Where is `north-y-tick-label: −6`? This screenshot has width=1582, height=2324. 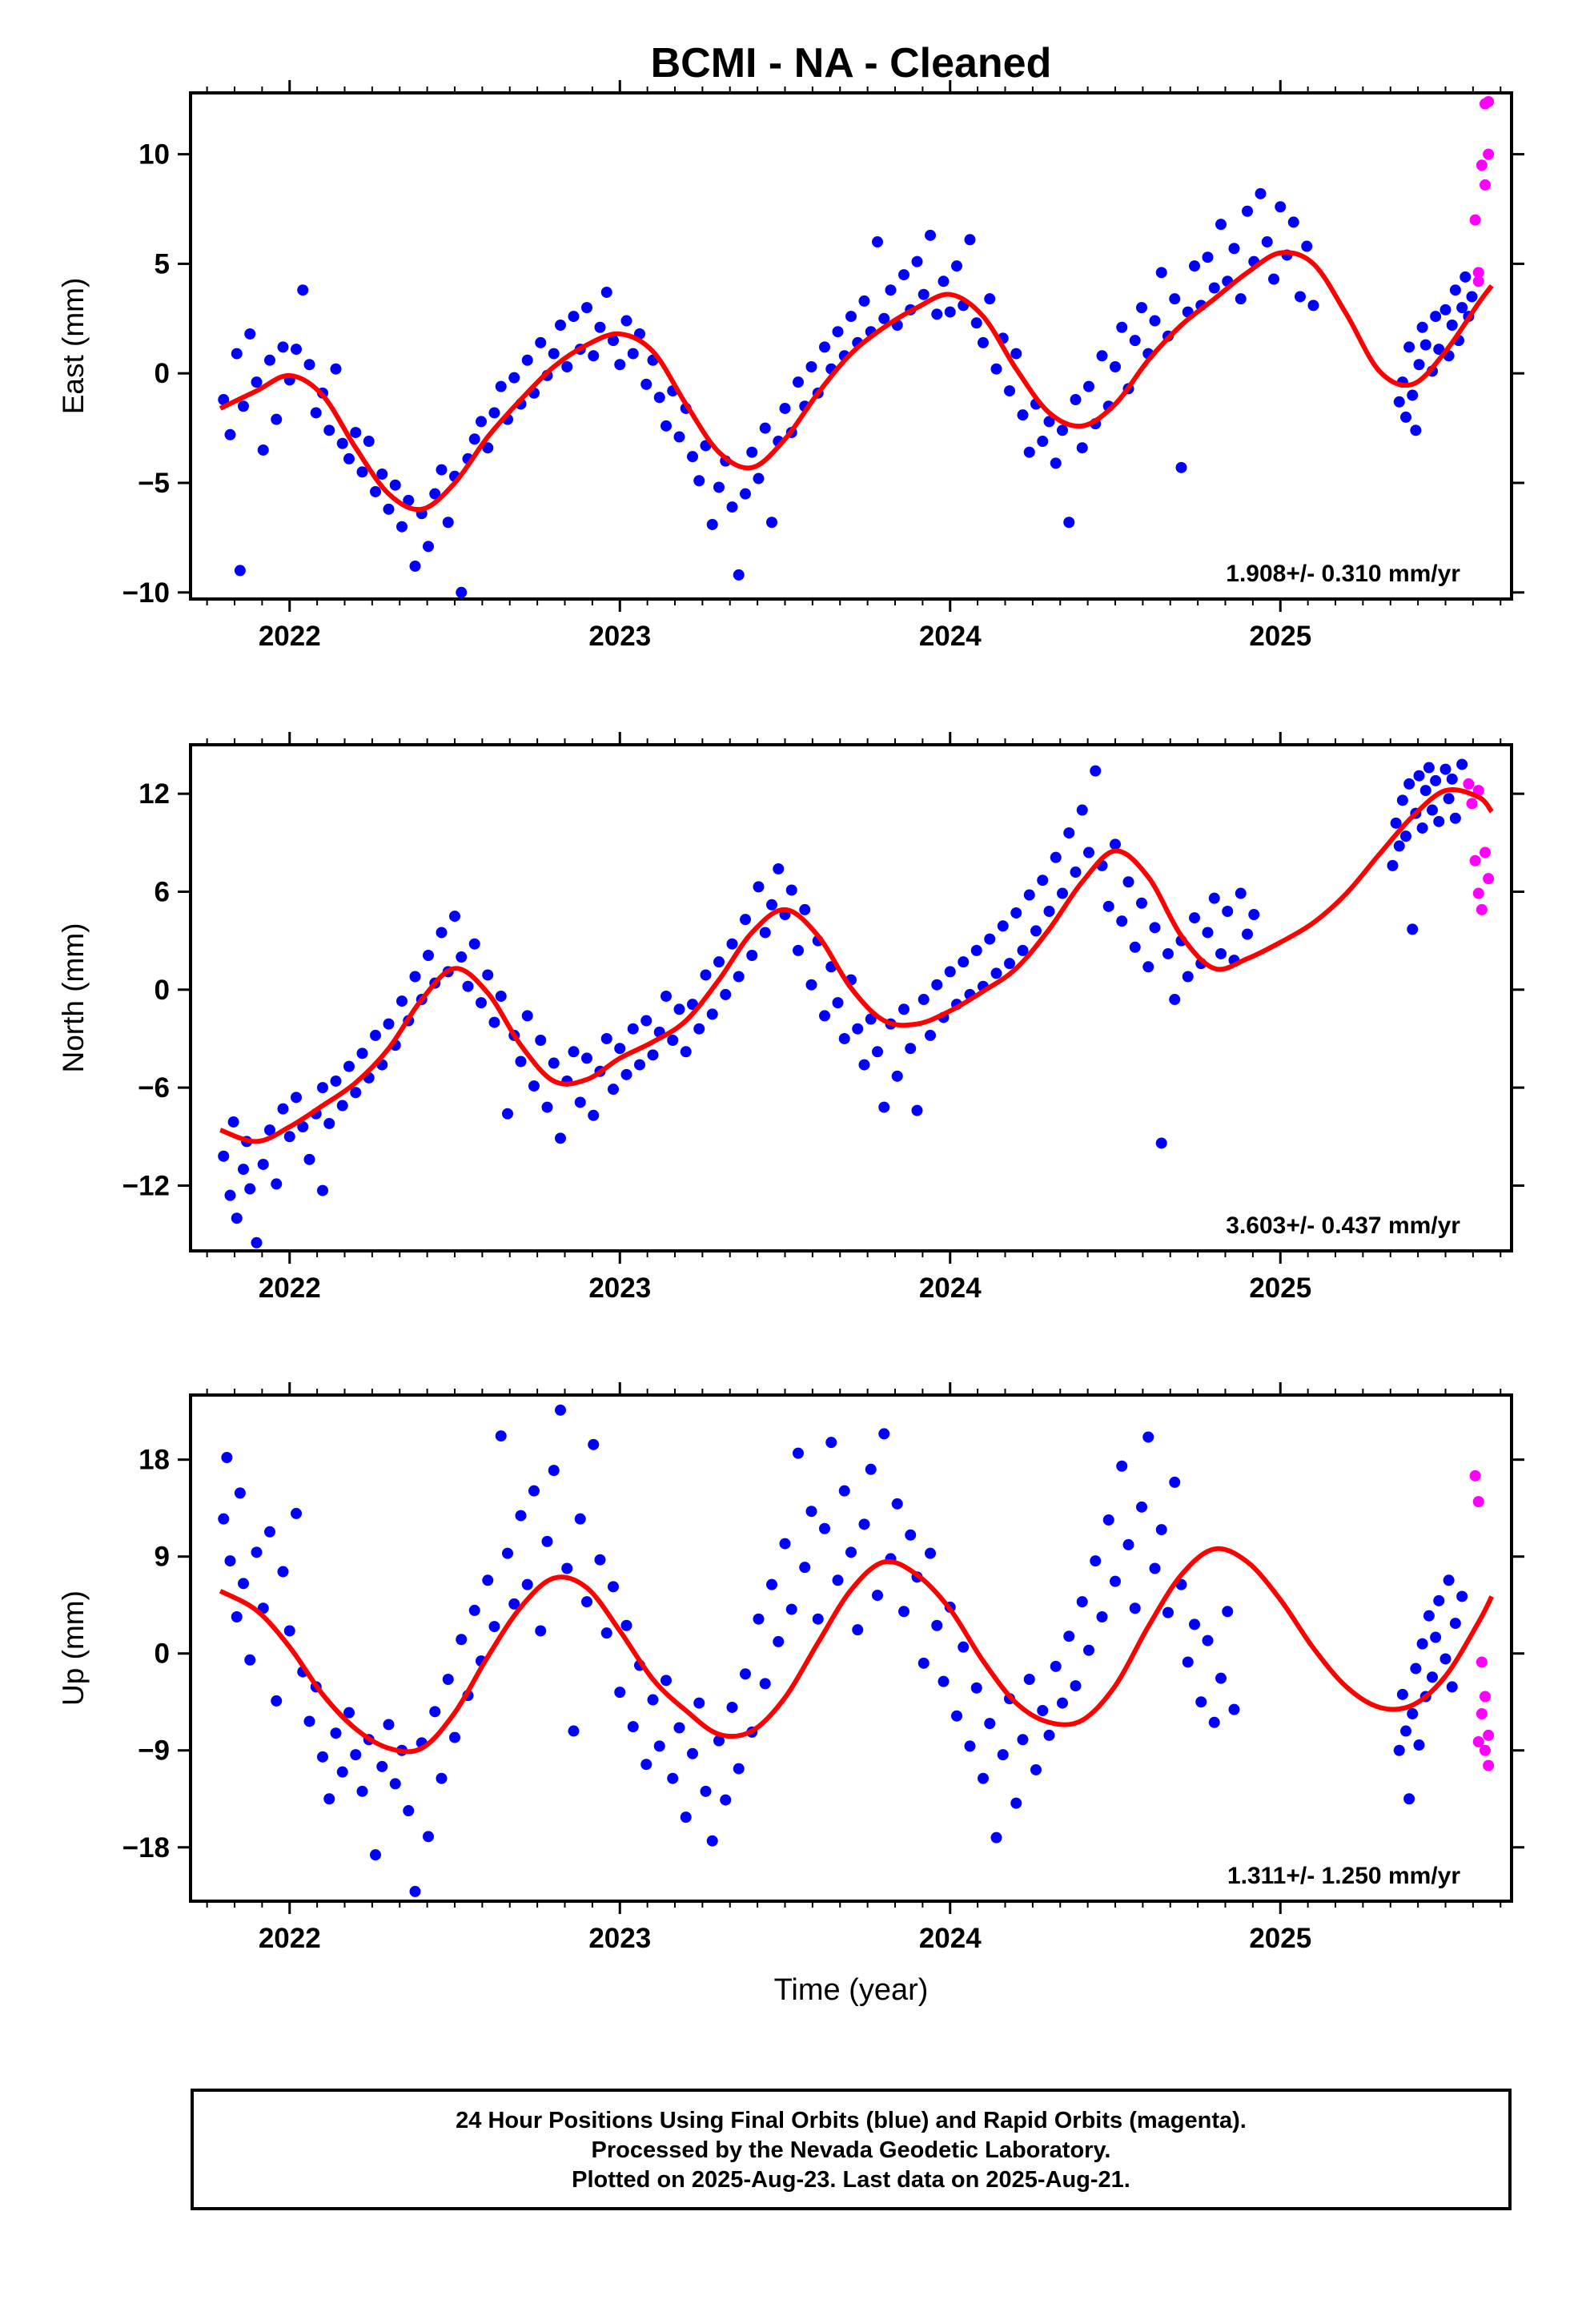
north-y-tick-label: −6 is located at coordinates (154, 1088).